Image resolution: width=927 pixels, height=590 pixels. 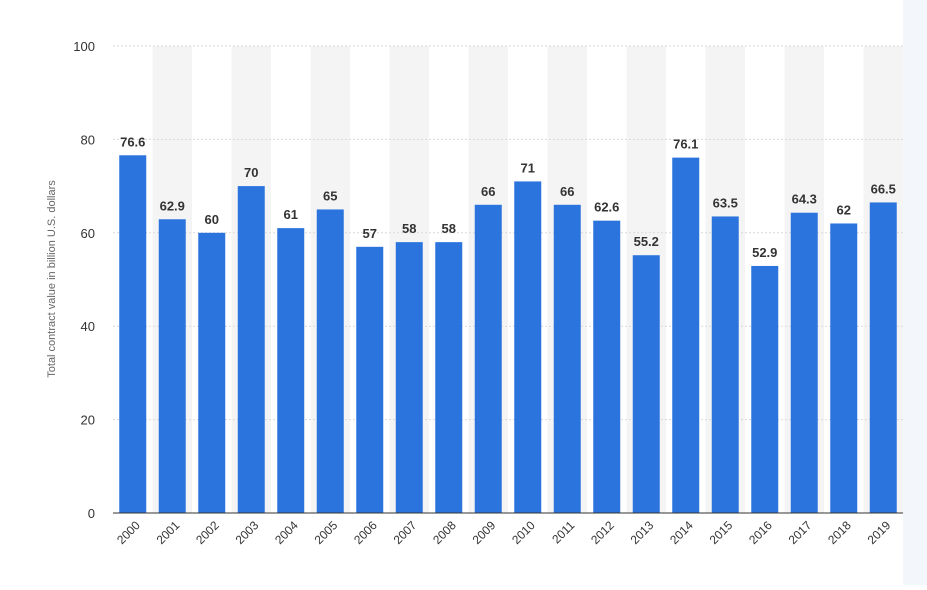 I want to click on x-tick-label: 2013, so click(x=642, y=532).